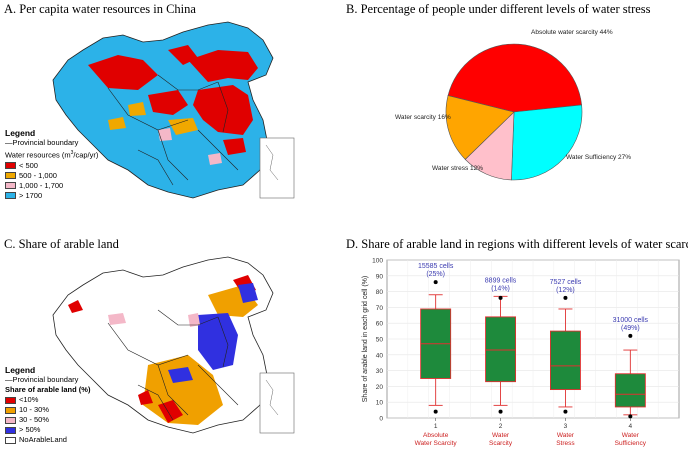  What do you see at coordinates (565, 443) in the screenshot?
I see `category-label: Stress` at bounding box center [565, 443].